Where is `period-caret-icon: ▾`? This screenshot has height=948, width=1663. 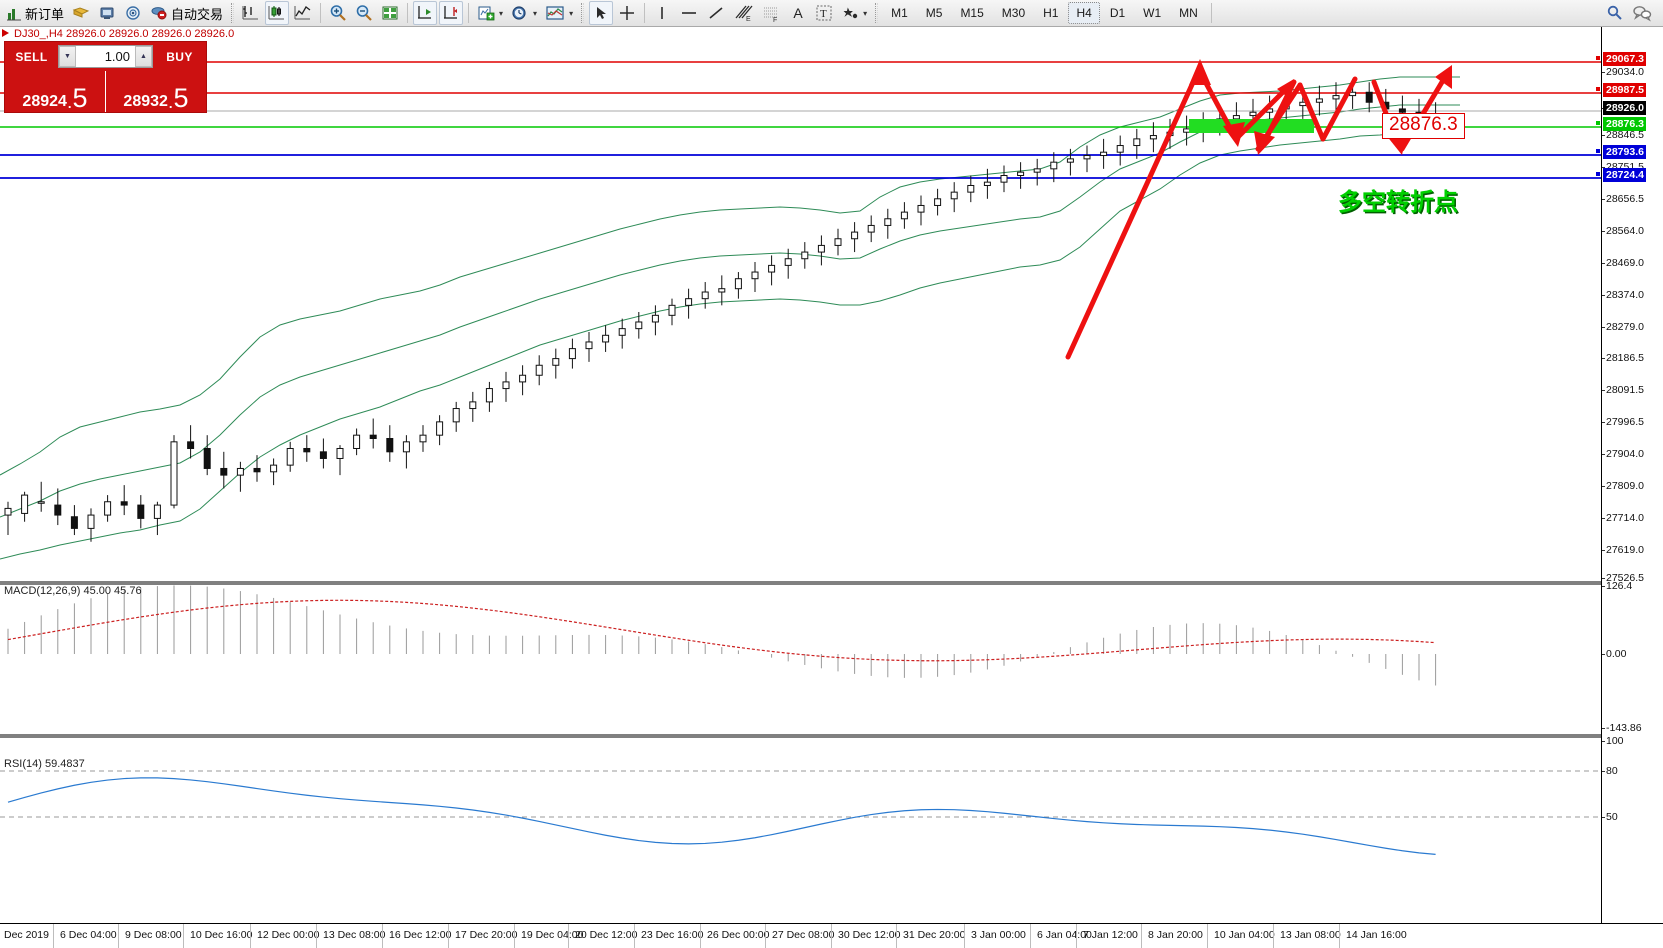 period-caret-icon: ▾ is located at coordinates (535, 13).